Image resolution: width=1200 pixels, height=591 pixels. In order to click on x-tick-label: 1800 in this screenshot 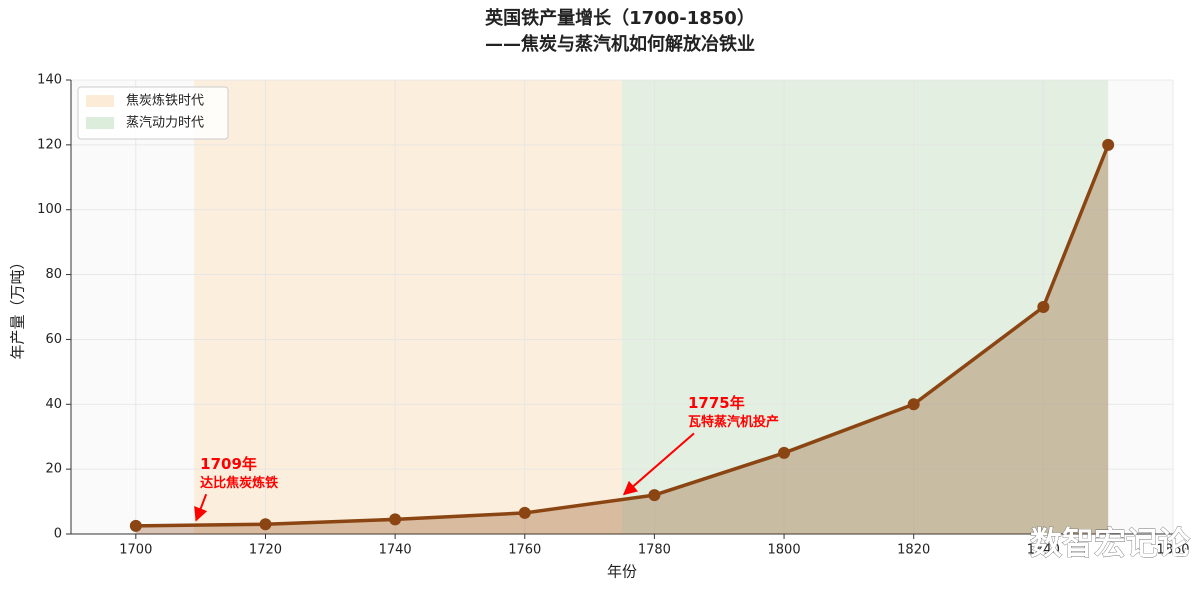, I will do `click(784, 550)`.